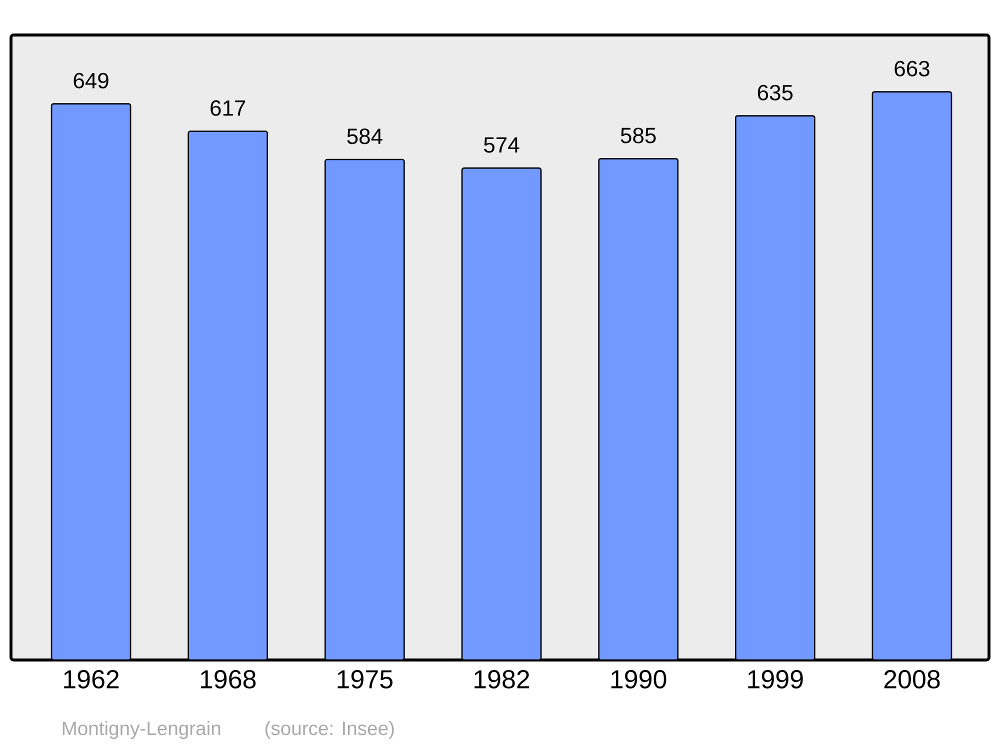  Describe the element at coordinates (638, 136) in the screenshot. I see `data-label: 585` at that location.